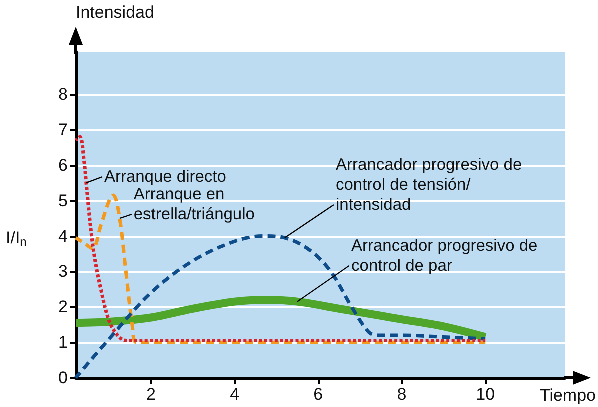 Image resolution: width=598 pixels, height=407 pixels. I want to click on y-tick-label: 2, so click(63, 307).